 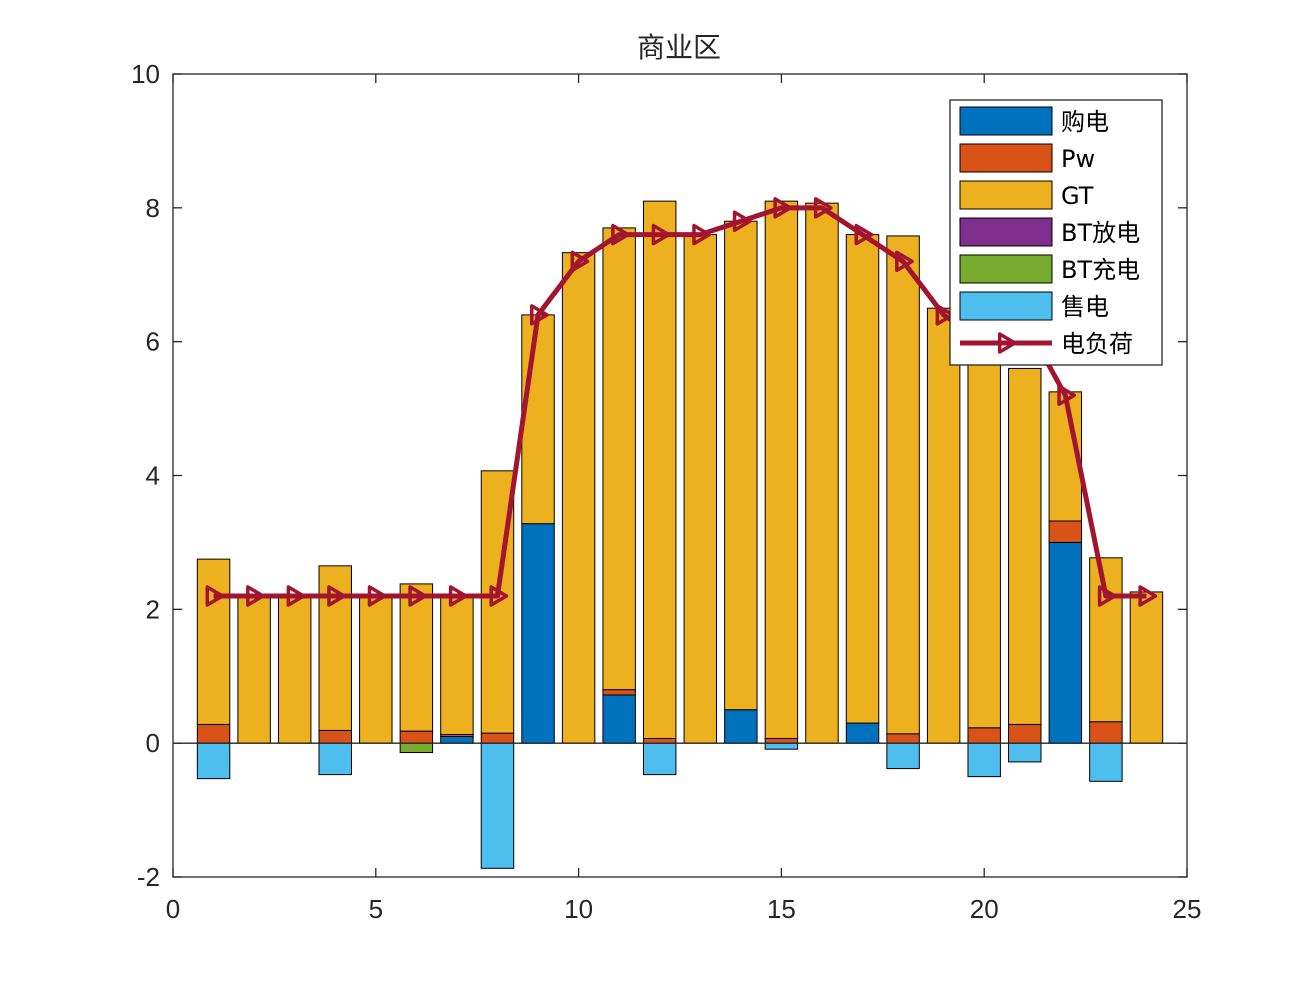 What do you see at coordinates (153, 609) in the screenshot?
I see `y-tick-label: 2` at bounding box center [153, 609].